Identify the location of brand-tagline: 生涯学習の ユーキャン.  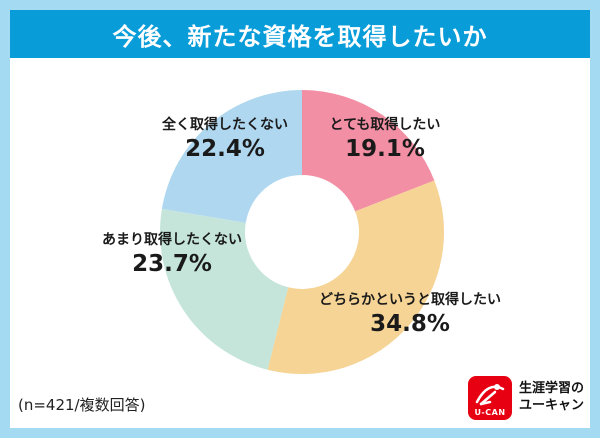
(551, 398).